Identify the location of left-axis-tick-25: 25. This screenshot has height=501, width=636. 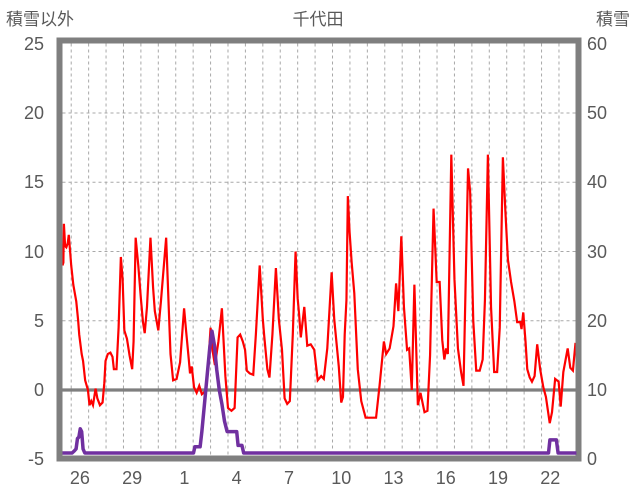
(33, 43).